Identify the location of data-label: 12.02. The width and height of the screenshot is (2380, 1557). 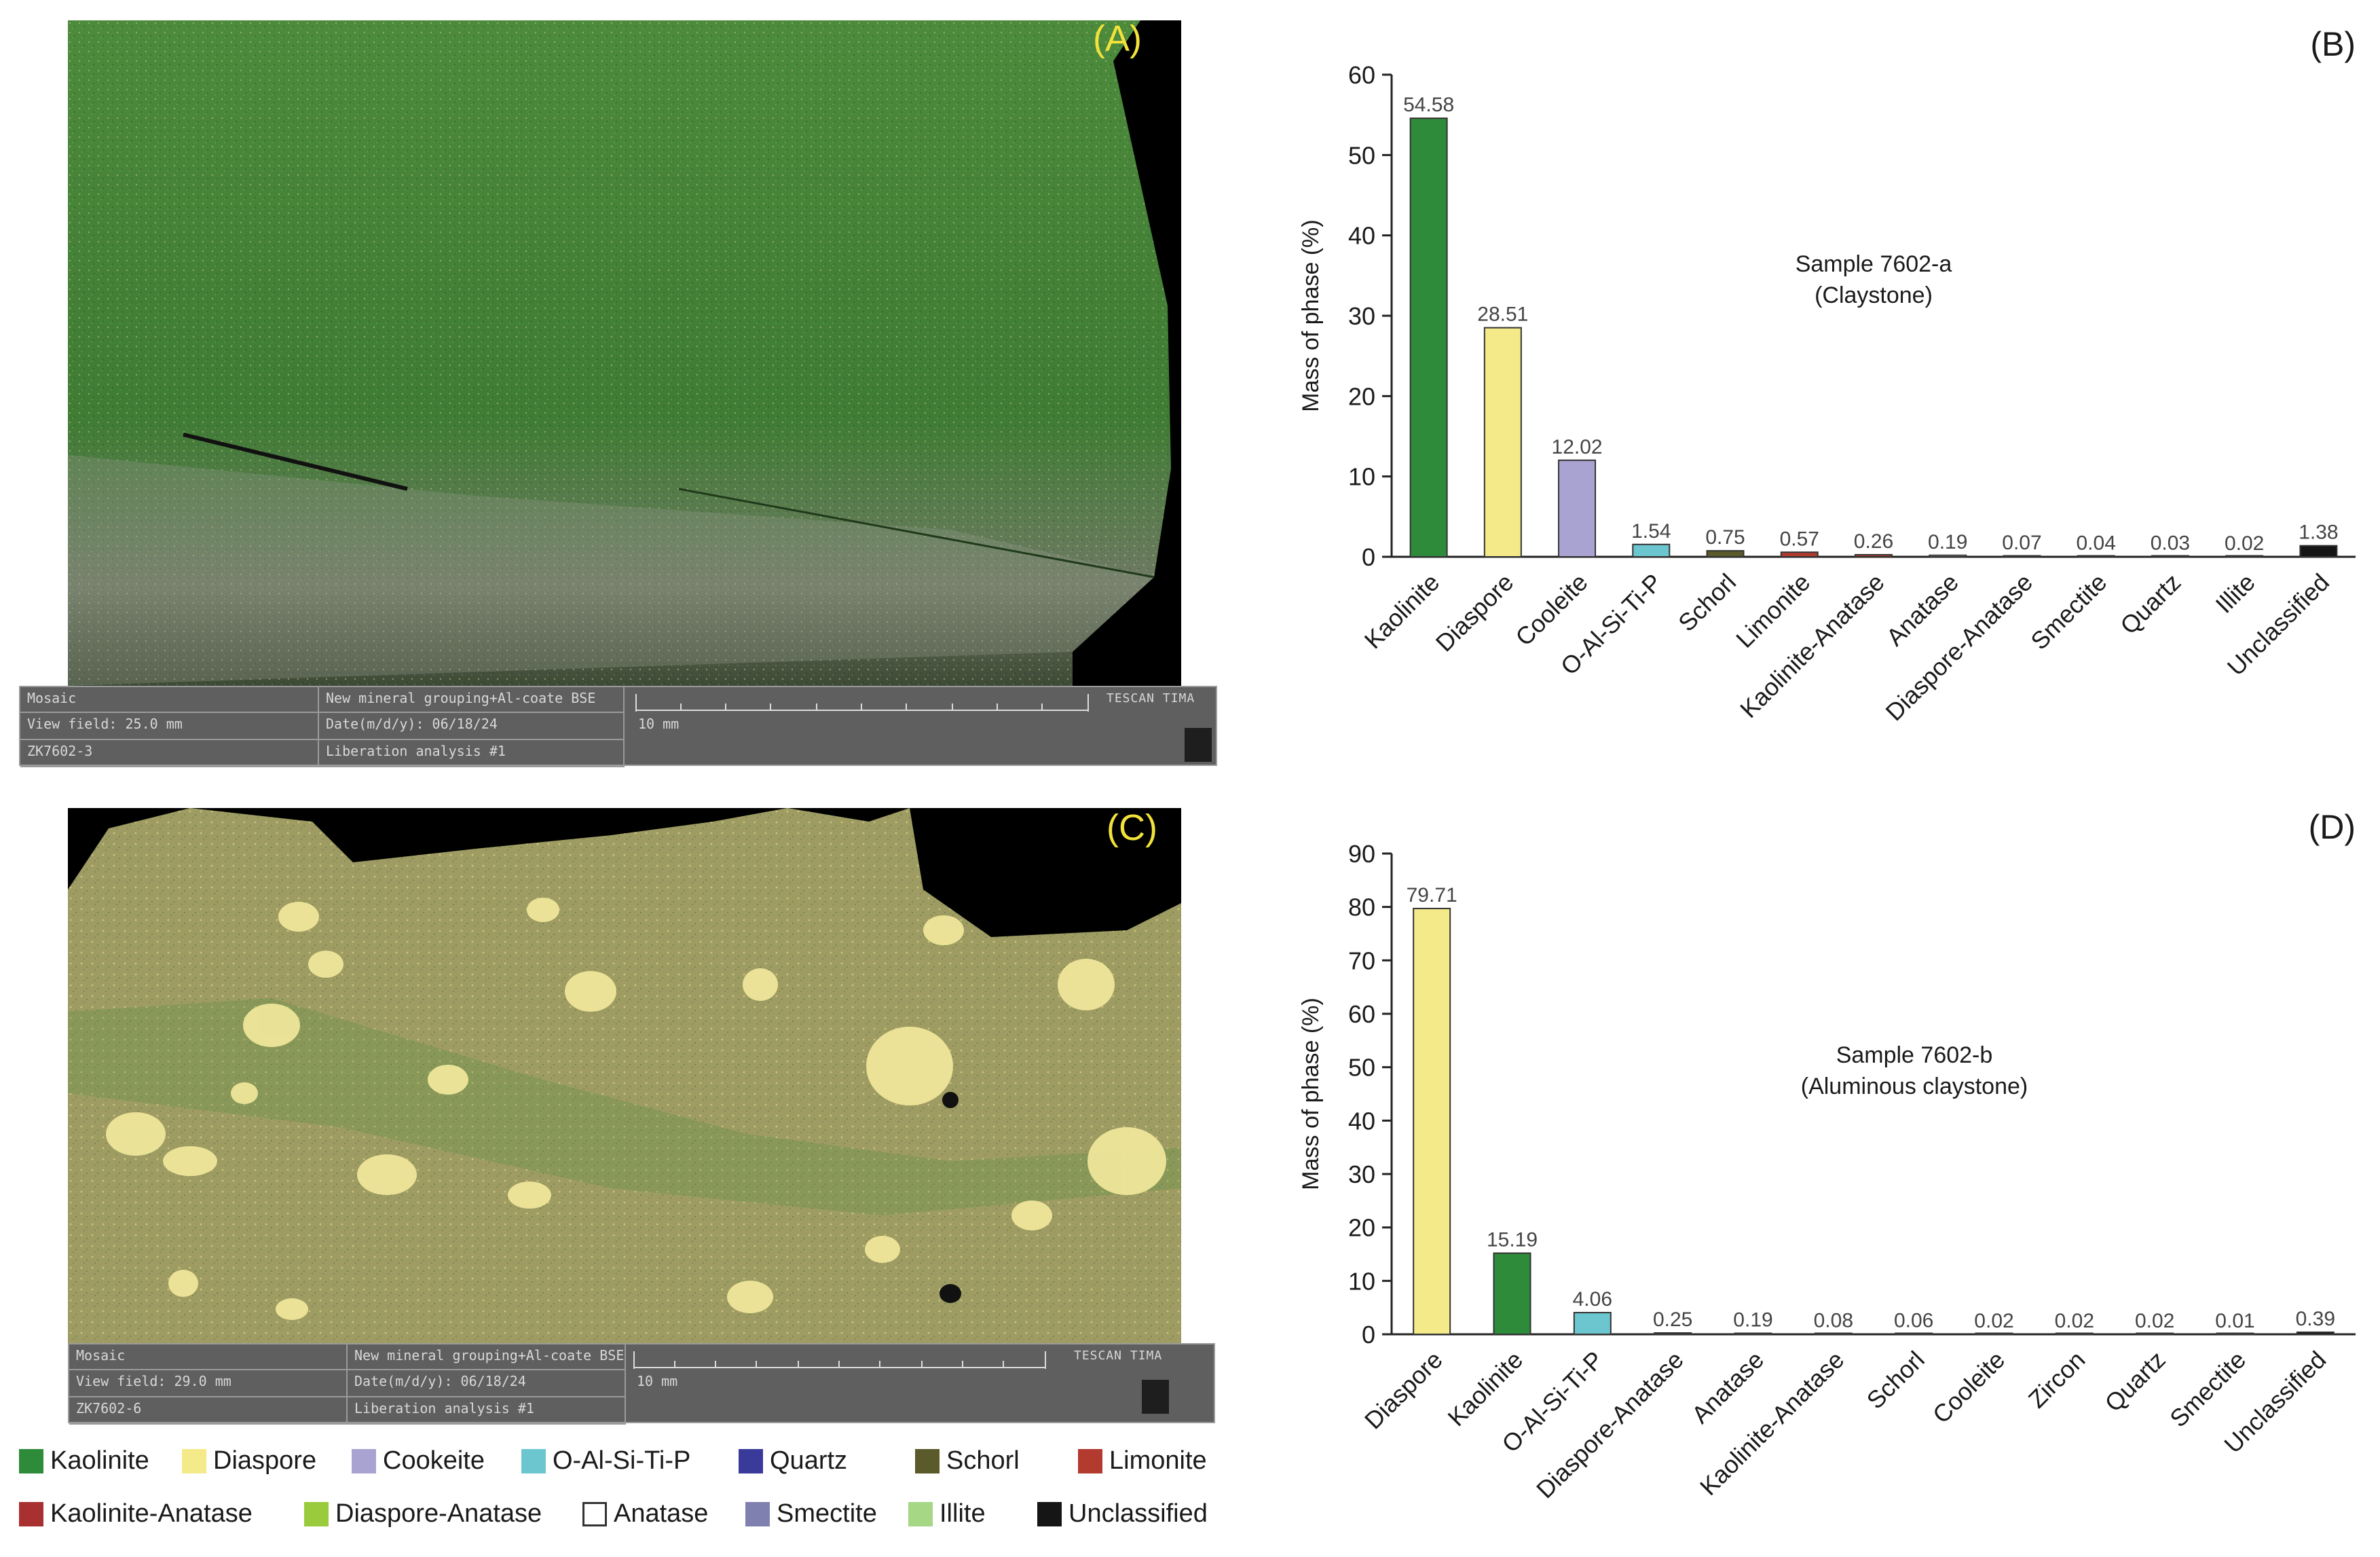
(1577, 447).